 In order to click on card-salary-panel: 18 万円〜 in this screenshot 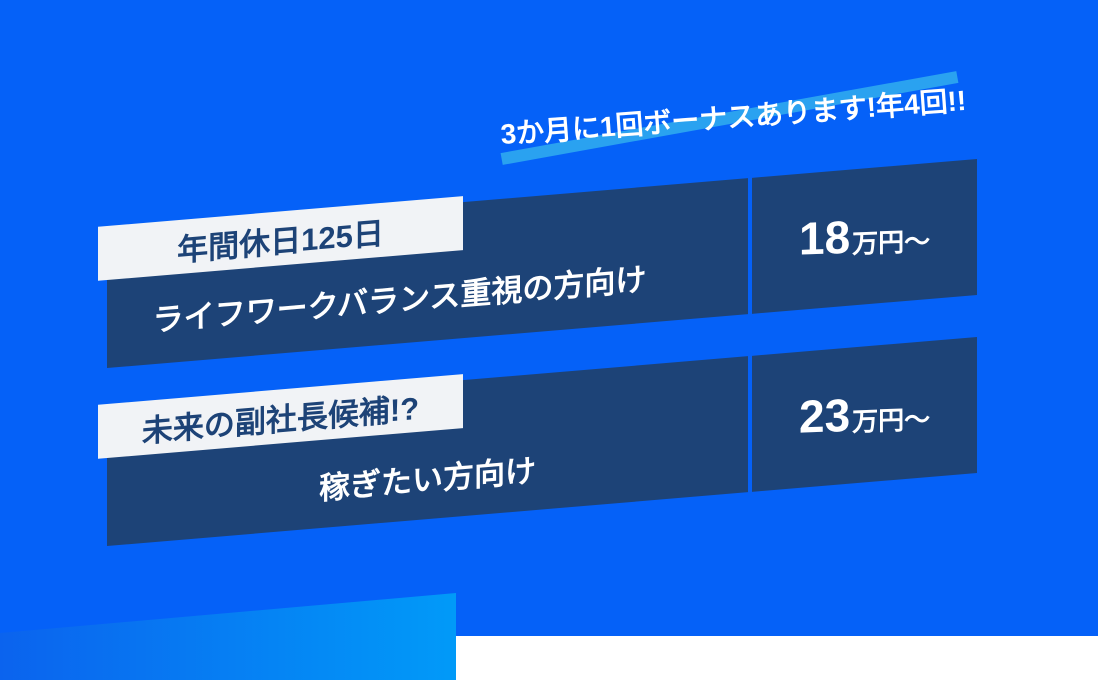, I will do `click(864, 236)`.